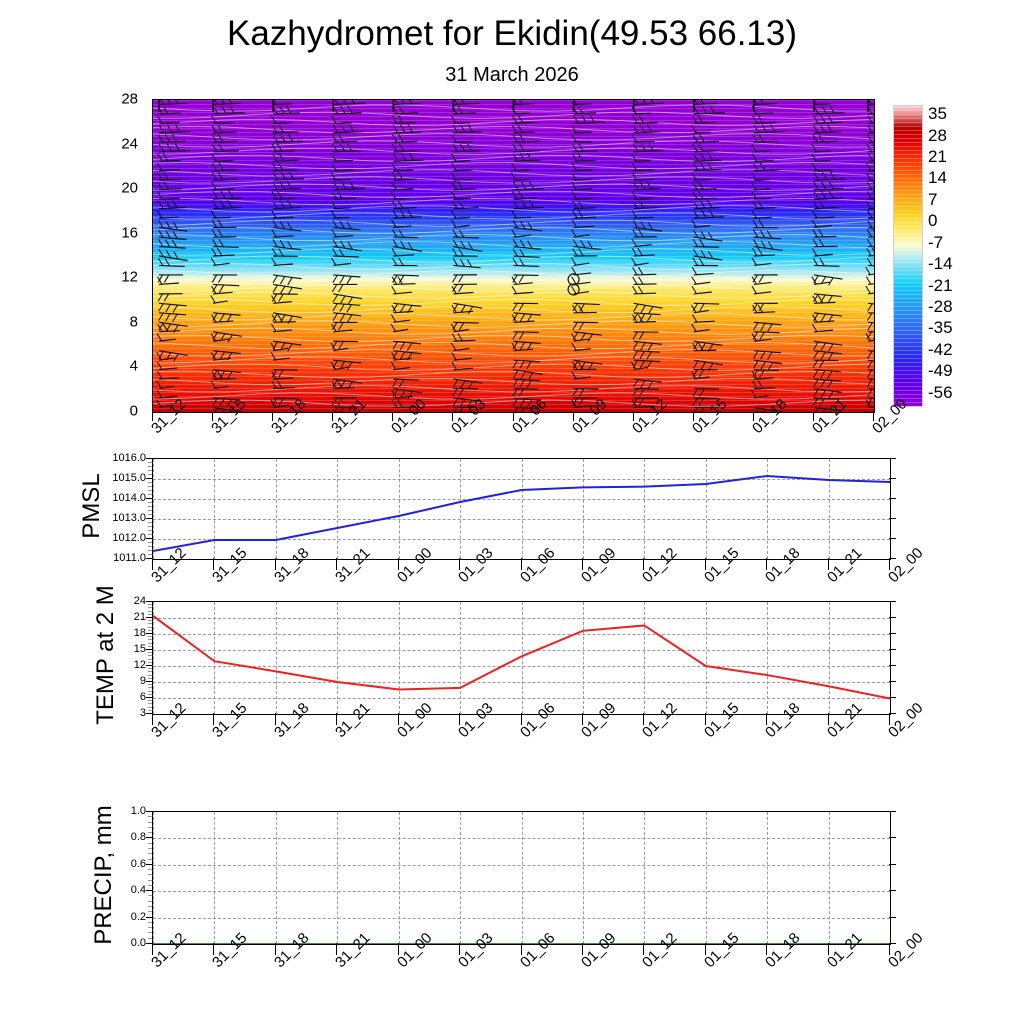  What do you see at coordinates (142, 713) in the screenshot?
I see `temp-at-2m-y-tick-label: 3` at bounding box center [142, 713].